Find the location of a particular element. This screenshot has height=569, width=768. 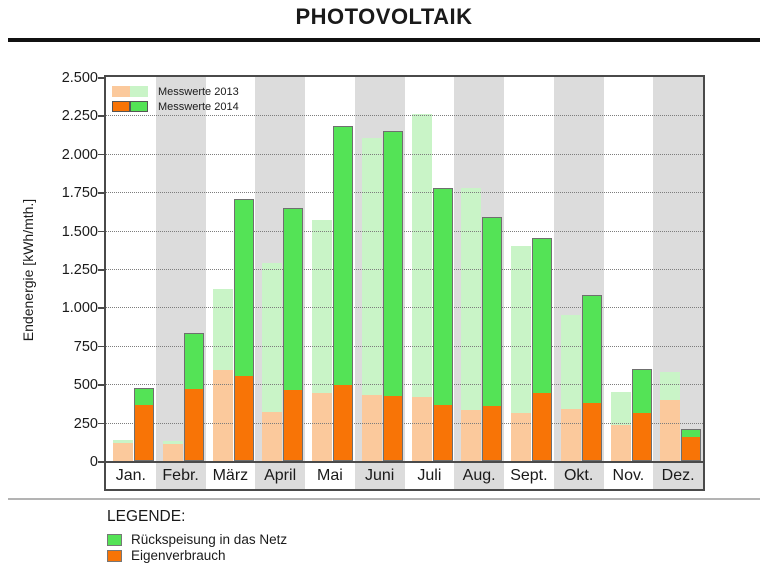

bar-messwerte-2014-mai is located at coordinates (343, 293).